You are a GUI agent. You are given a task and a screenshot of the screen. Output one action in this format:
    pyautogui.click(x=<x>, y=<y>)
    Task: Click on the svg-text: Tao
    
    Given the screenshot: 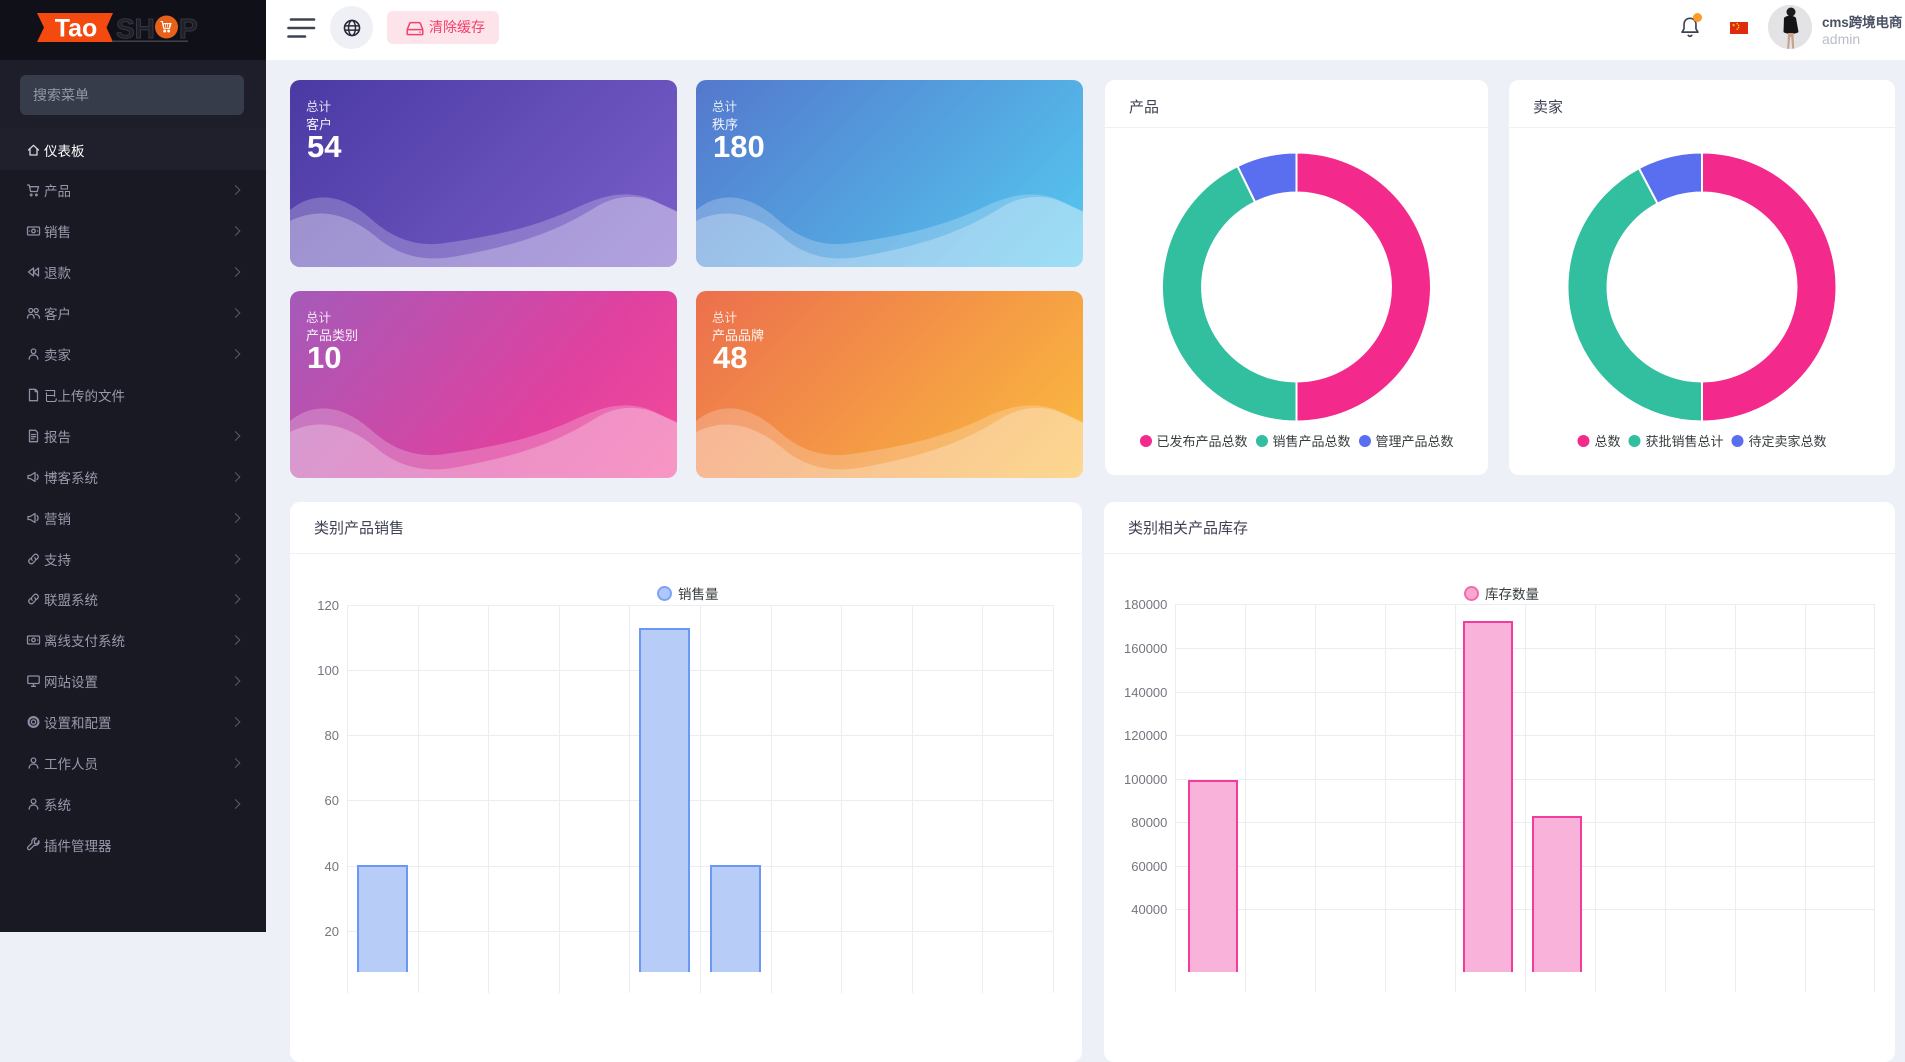 What is the action you would take?
    pyautogui.click(x=76, y=29)
    